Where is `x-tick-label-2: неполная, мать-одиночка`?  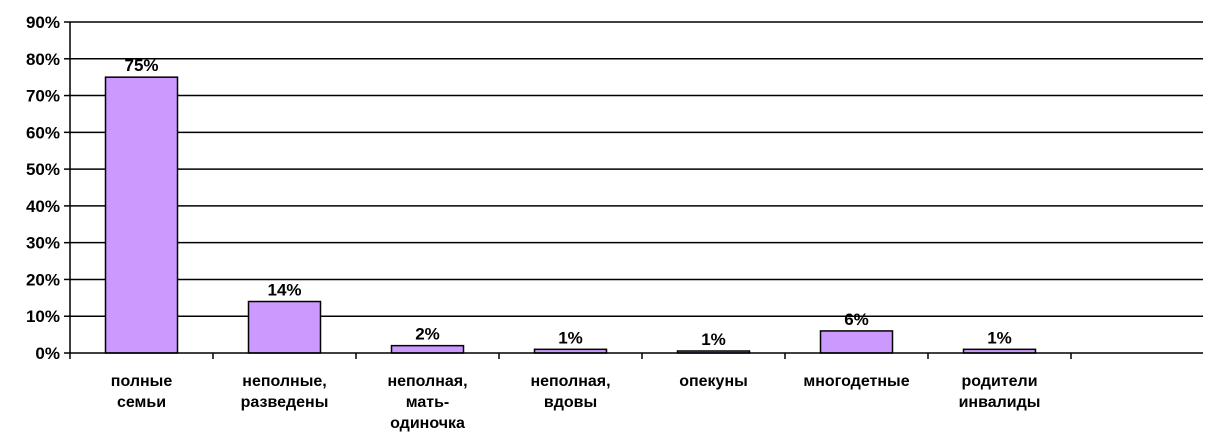
x-tick-label-2: неполная, мать-одиночка is located at coordinates (427, 402).